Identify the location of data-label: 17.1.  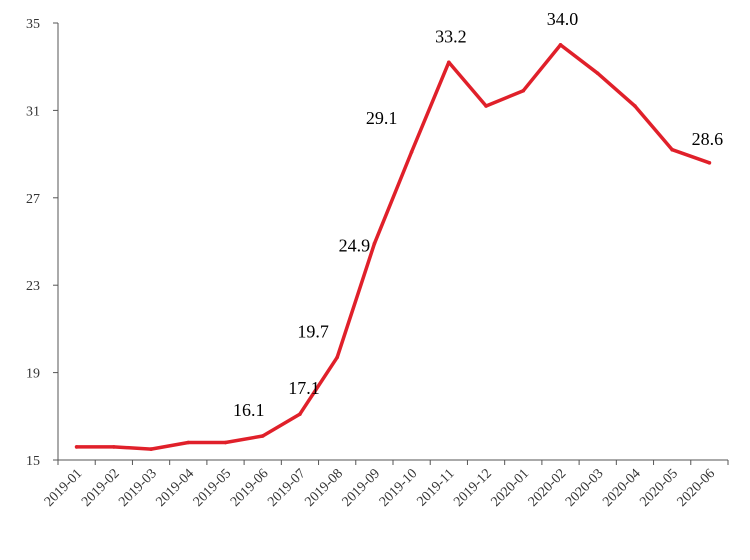
(304, 388).